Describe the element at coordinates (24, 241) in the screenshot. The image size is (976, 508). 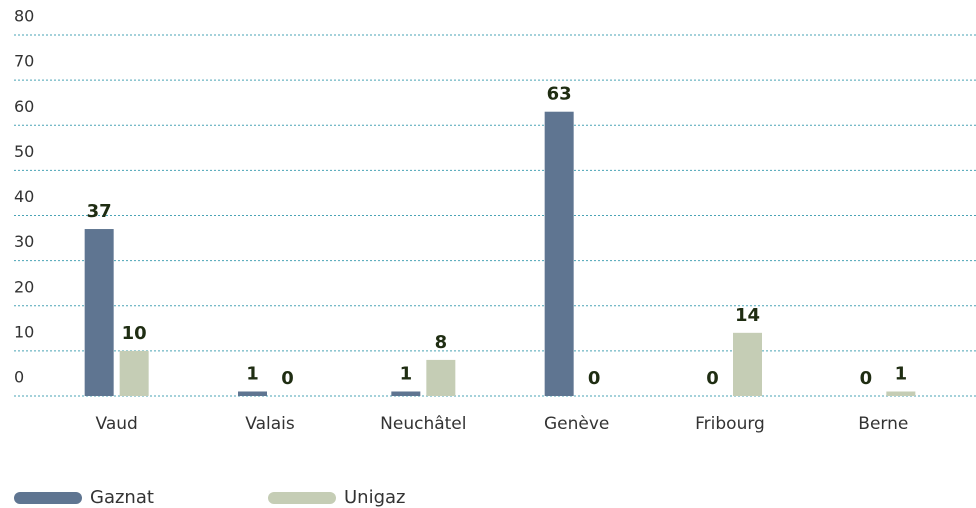
I see `y-tick-label: 30` at that location.